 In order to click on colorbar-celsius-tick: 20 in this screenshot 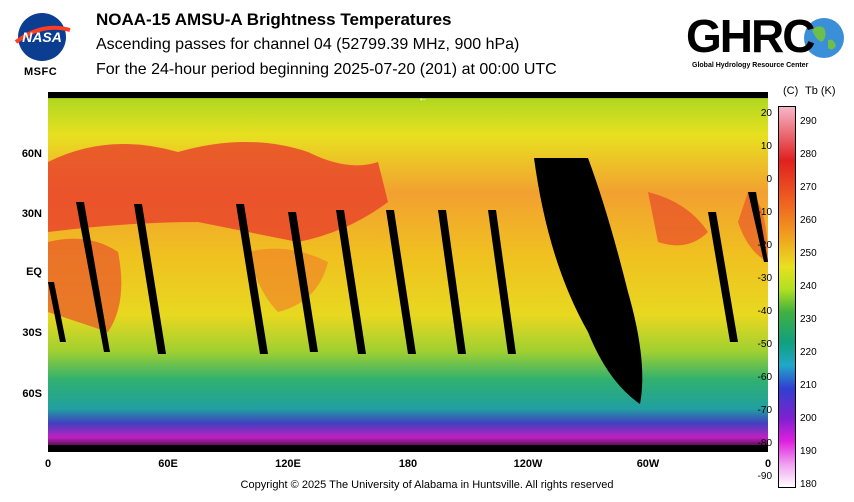, I will do `click(766, 113)`.